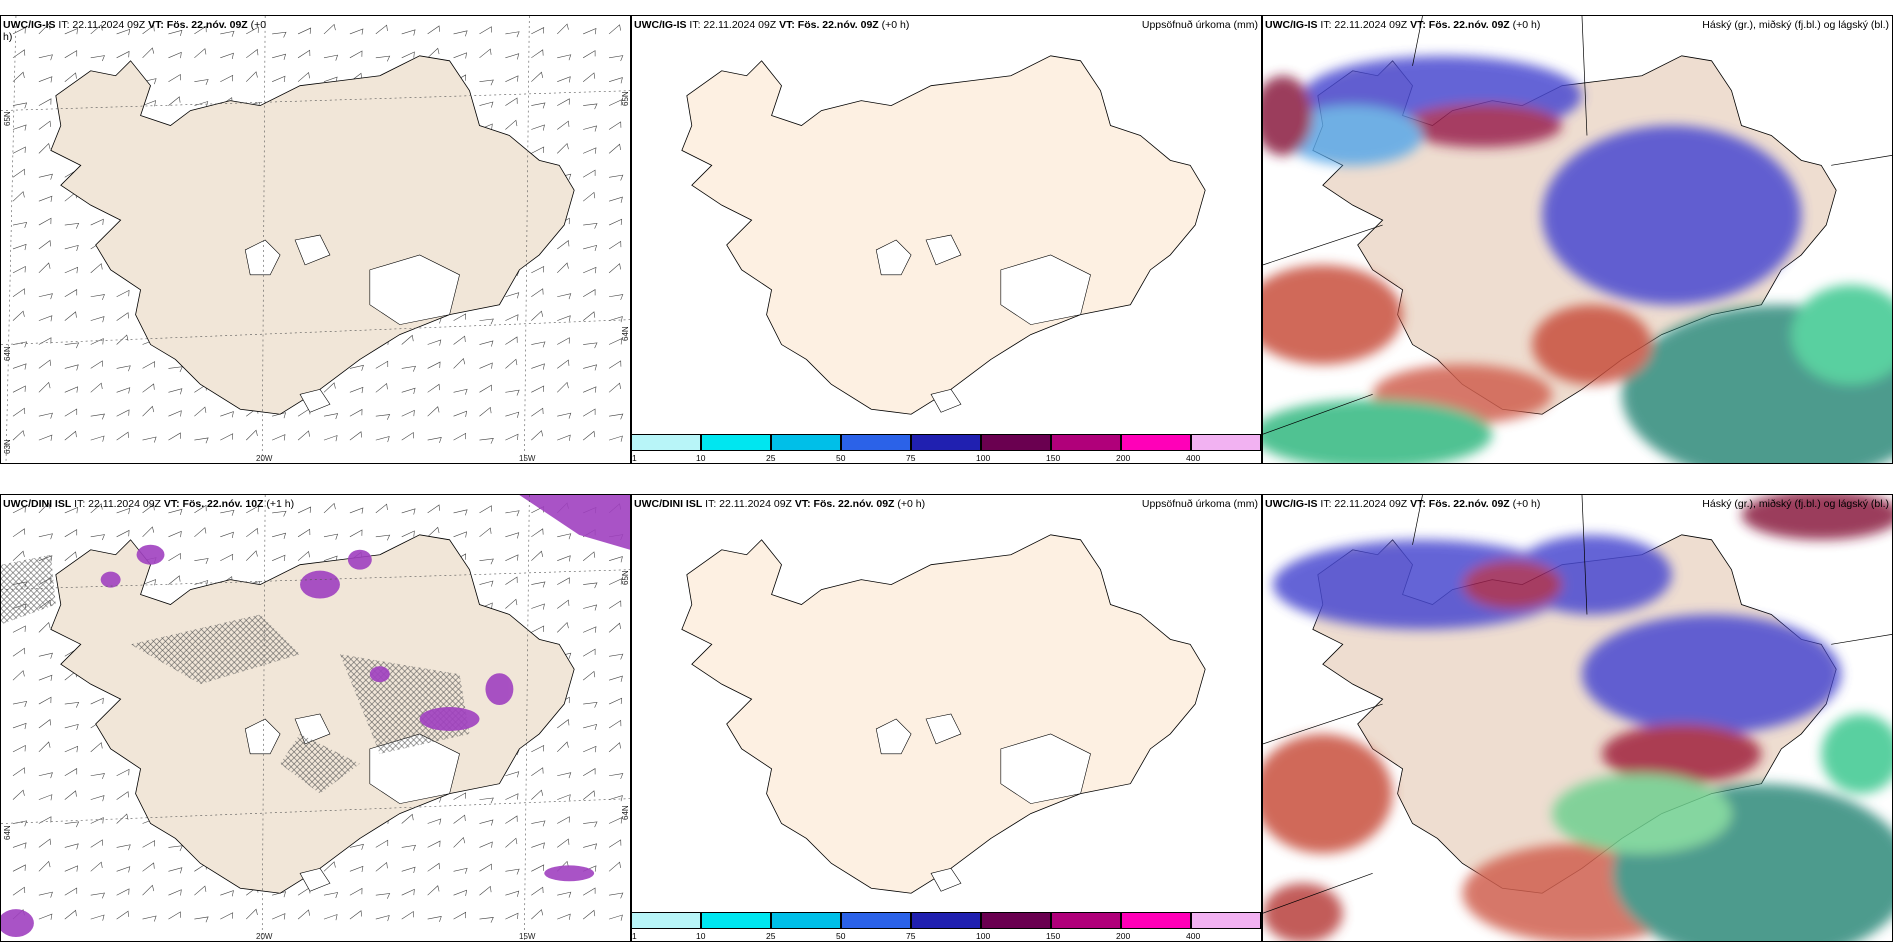 Image resolution: width=1900 pixels, height=950 pixels. Describe the element at coordinates (983, 936) in the screenshot. I see `legend-tick-label: 100` at that location.